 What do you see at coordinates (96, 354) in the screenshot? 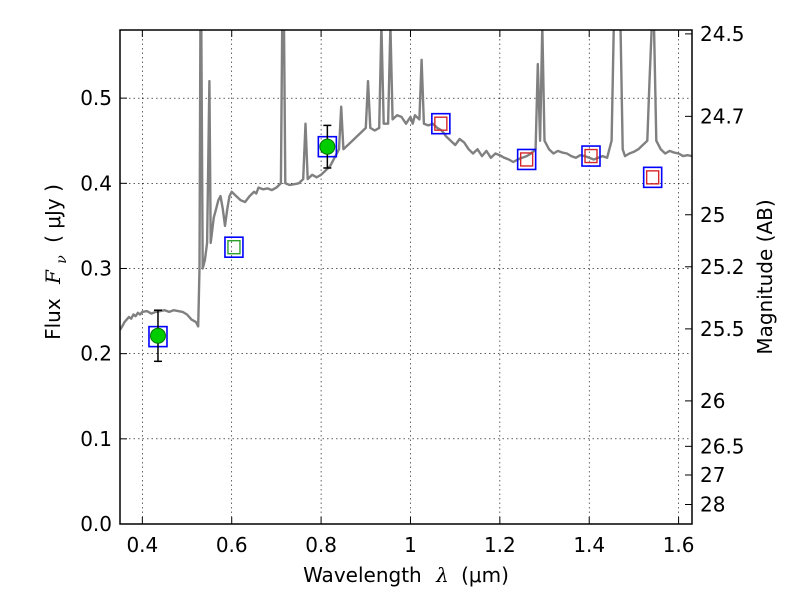
I see `y-tick-label: 0.2` at bounding box center [96, 354].